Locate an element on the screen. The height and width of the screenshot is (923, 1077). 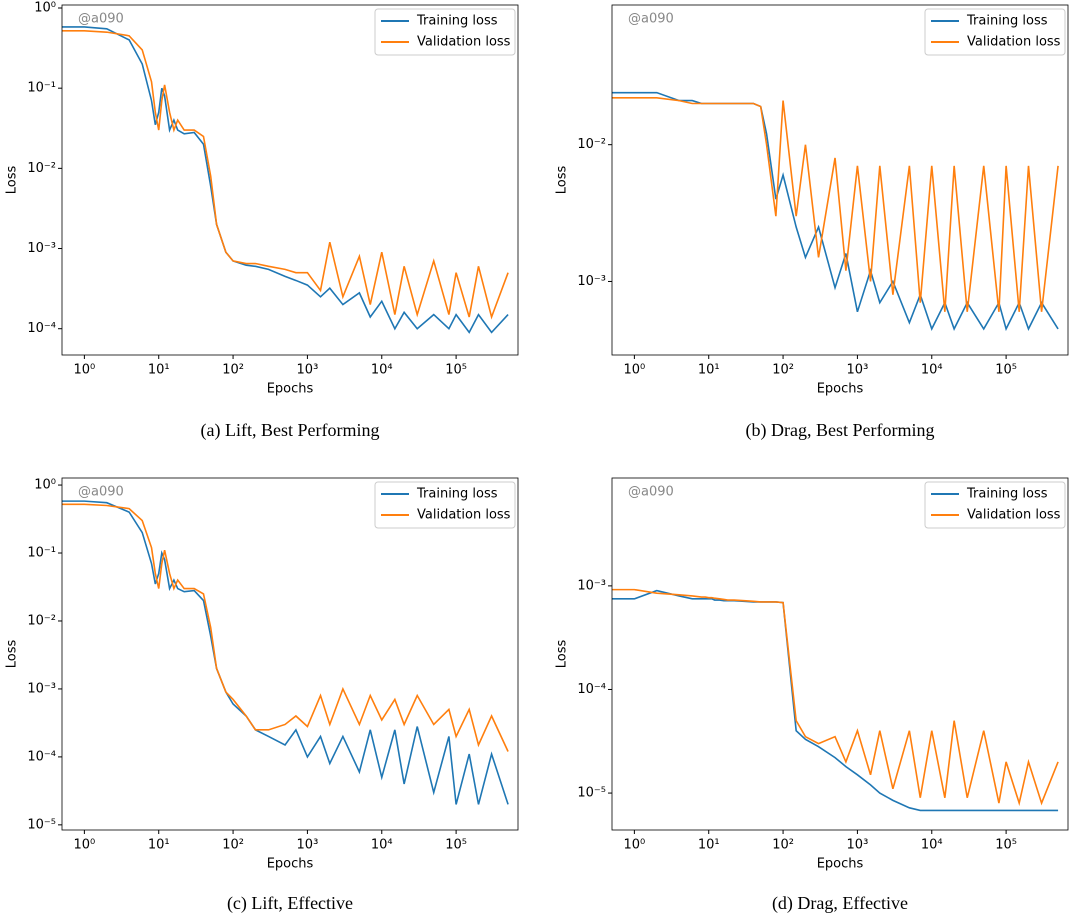
caption: (d) Drag, Effective is located at coordinates (840, 903).